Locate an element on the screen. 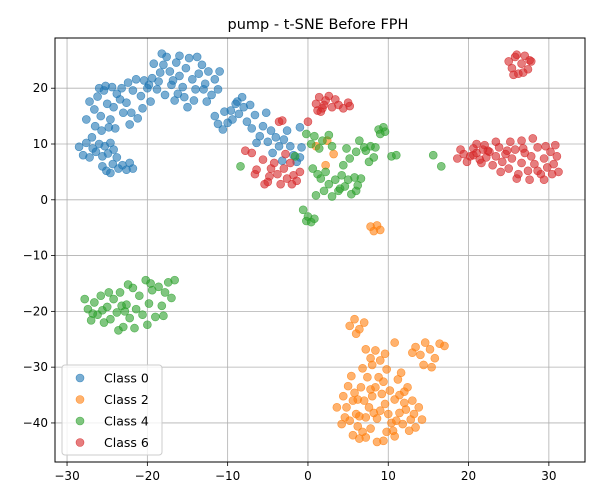 The width and height of the screenshot is (600, 500). x-tick-label: −30 is located at coordinates (66, 476).